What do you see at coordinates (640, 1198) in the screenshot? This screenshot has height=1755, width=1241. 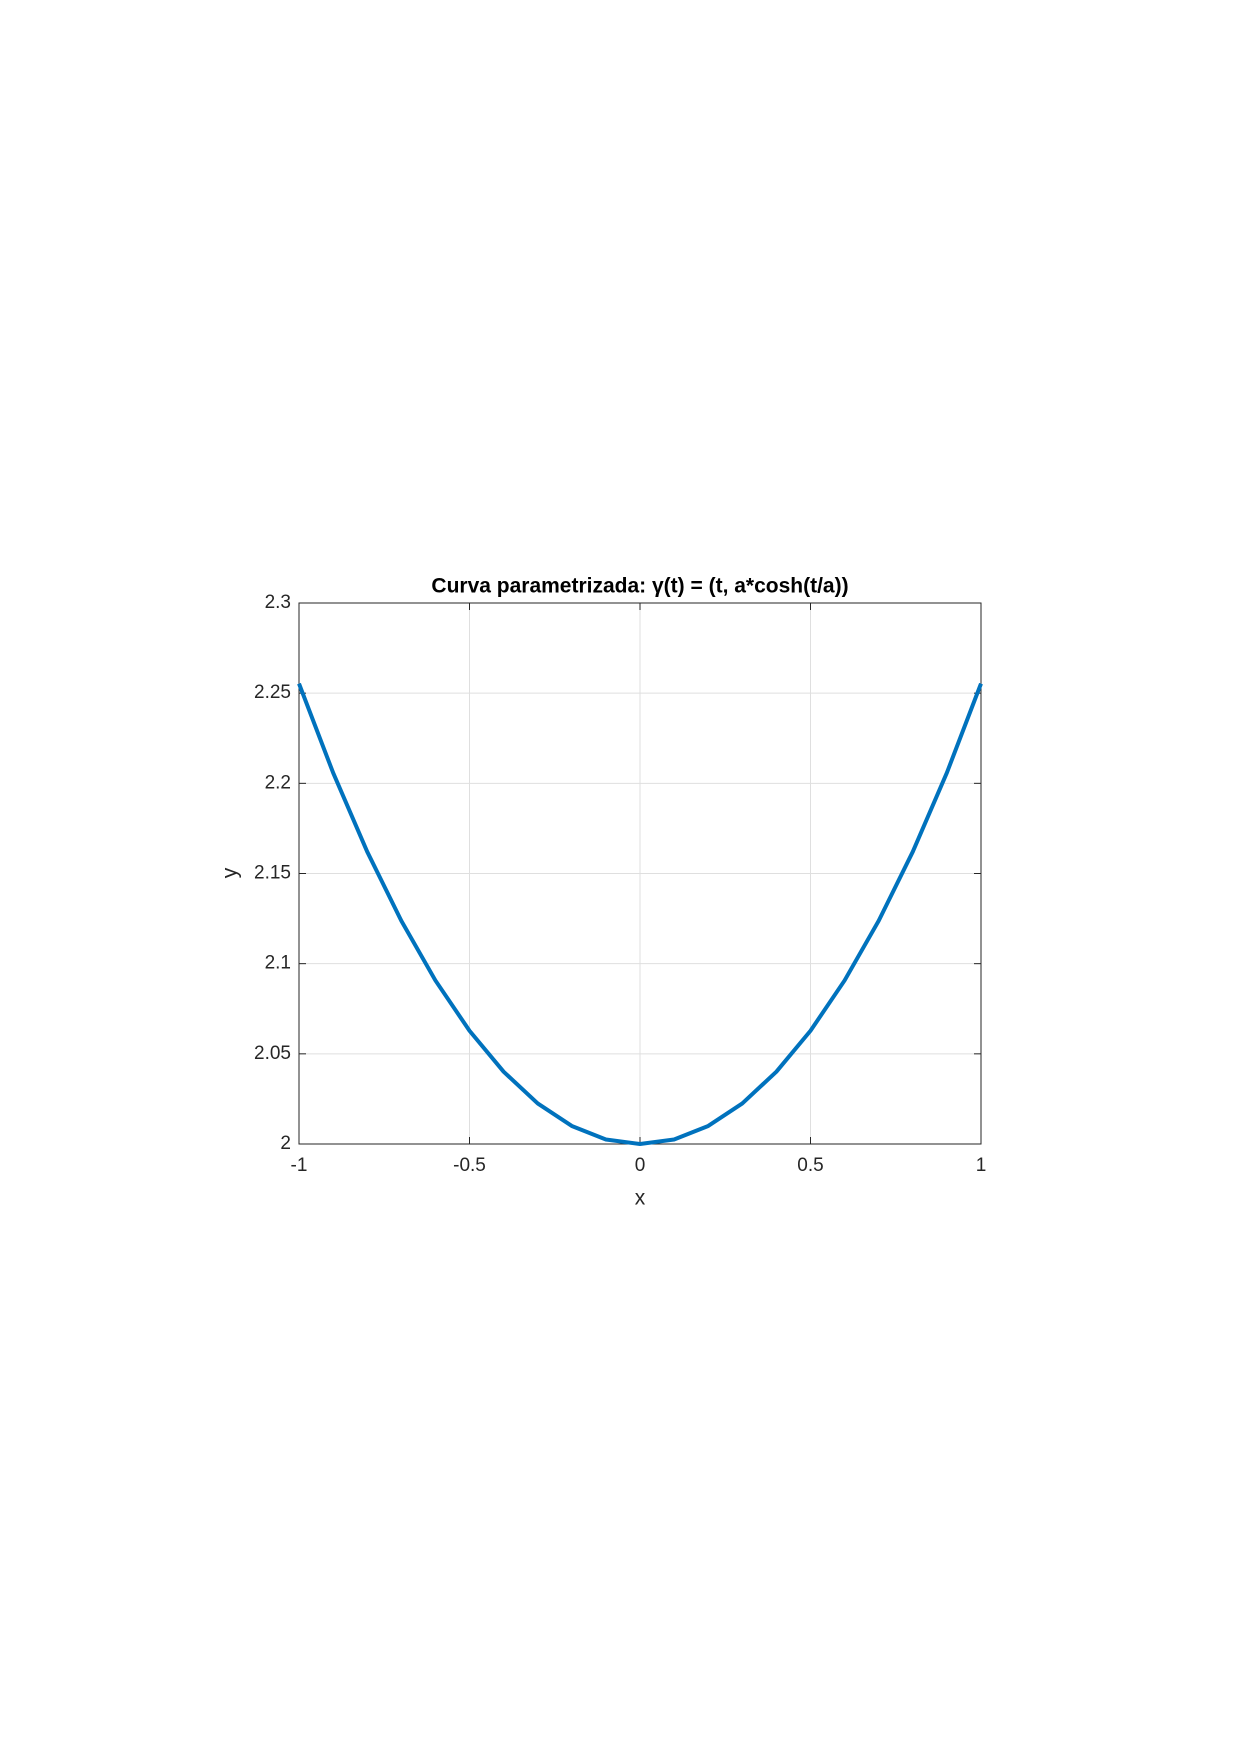 I see `x-axis-label: x` at bounding box center [640, 1198].